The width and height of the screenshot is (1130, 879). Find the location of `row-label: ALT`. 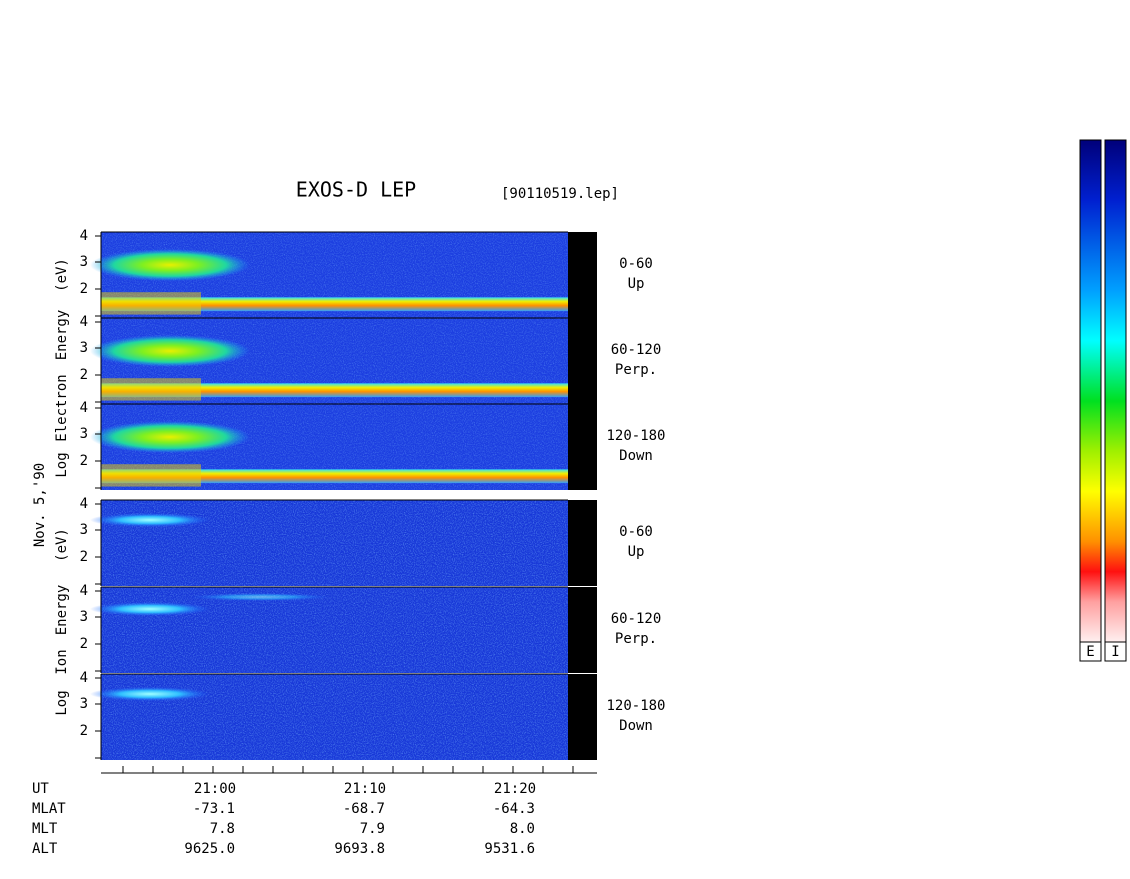

row-label: ALT is located at coordinates (45, 849).